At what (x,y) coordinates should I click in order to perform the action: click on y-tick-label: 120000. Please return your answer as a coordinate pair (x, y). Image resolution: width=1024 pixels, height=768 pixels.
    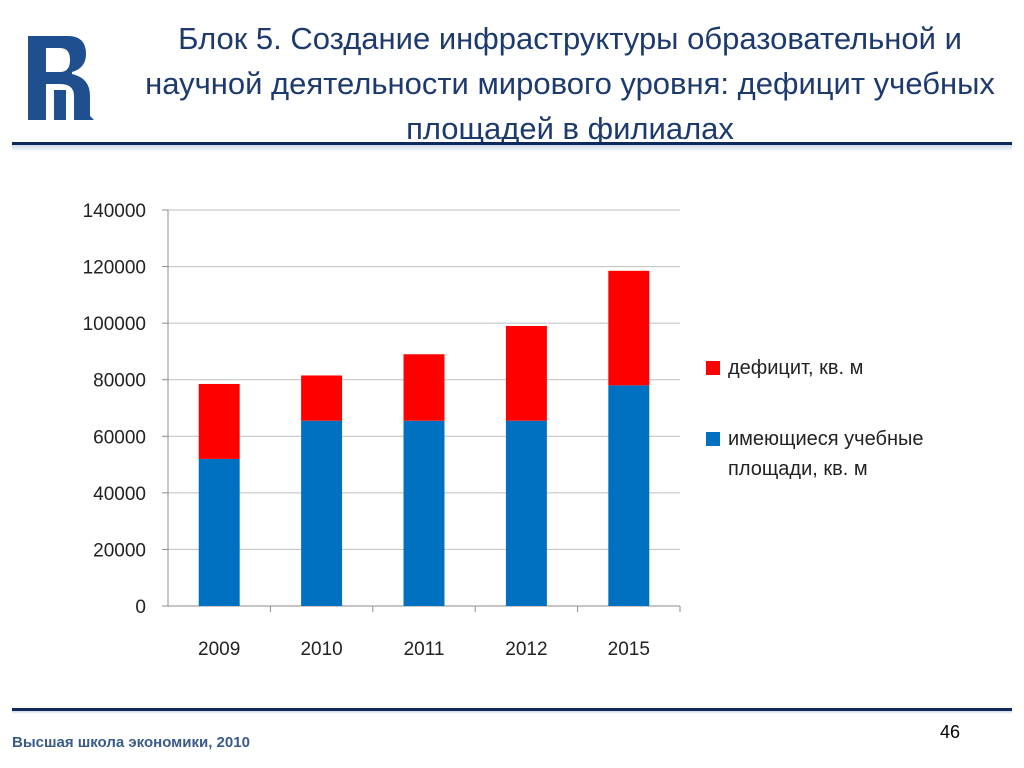
    Looking at the image, I should click on (114, 268).